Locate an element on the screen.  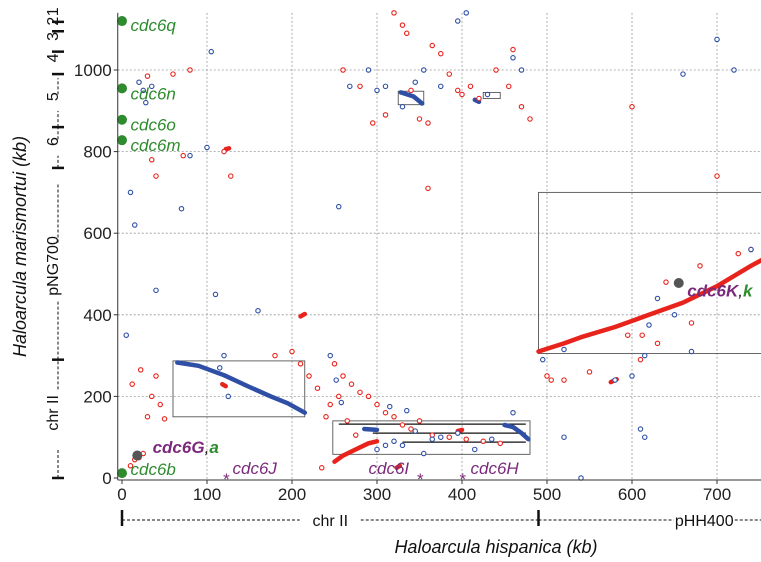
x-tick-label: 700 is located at coordinates (717, 494).